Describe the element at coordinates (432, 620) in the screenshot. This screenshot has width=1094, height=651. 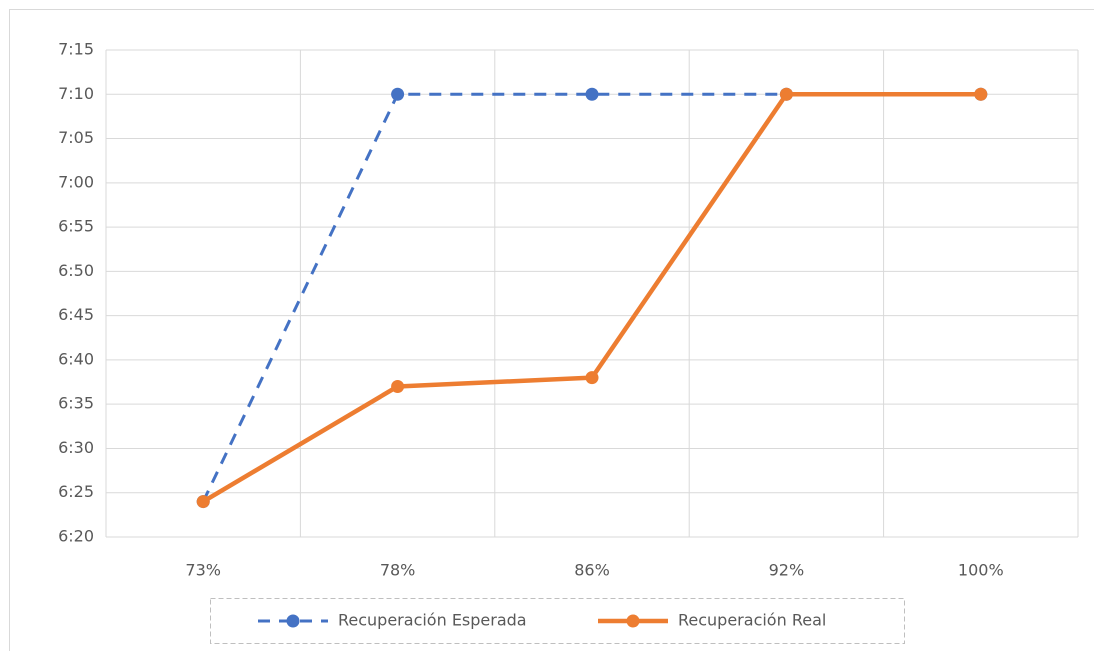
I see `legend-label: Recuperación Esperada` at that location.